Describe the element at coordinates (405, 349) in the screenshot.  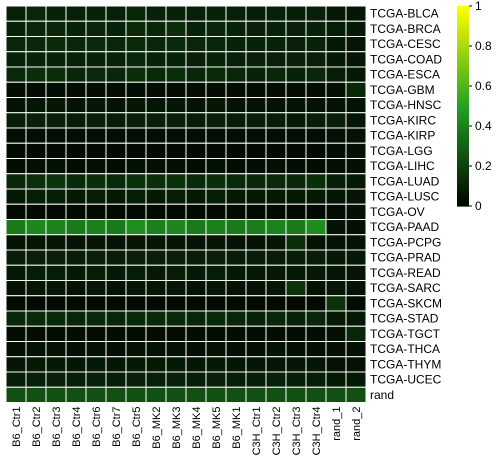
I see `row-label: TCGA-THCA` at that location.